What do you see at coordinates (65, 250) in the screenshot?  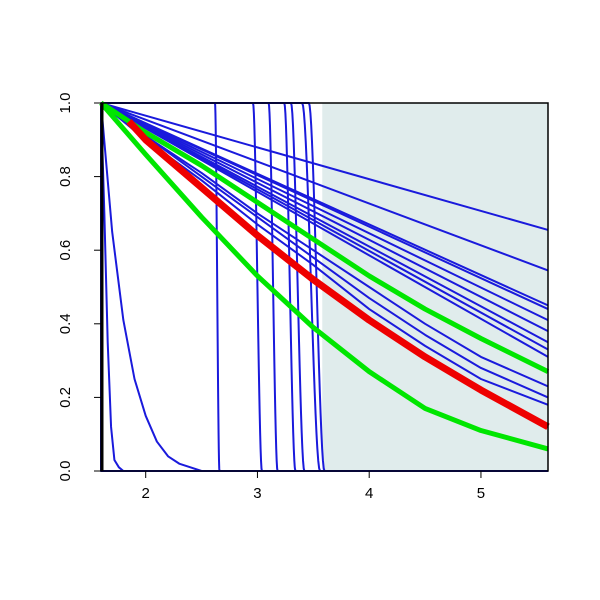 I see `y-tick-label: 0.6` at bounding box center [65, 250].